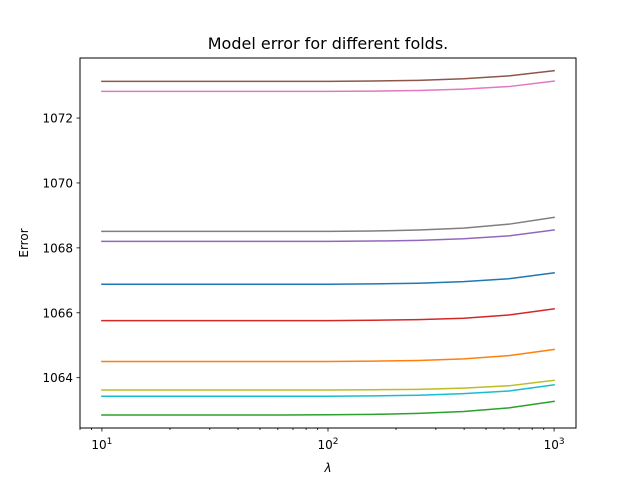 This screenshot has width=640, height=480. I want to click on x-tick-label: 103, so click(554, 444).